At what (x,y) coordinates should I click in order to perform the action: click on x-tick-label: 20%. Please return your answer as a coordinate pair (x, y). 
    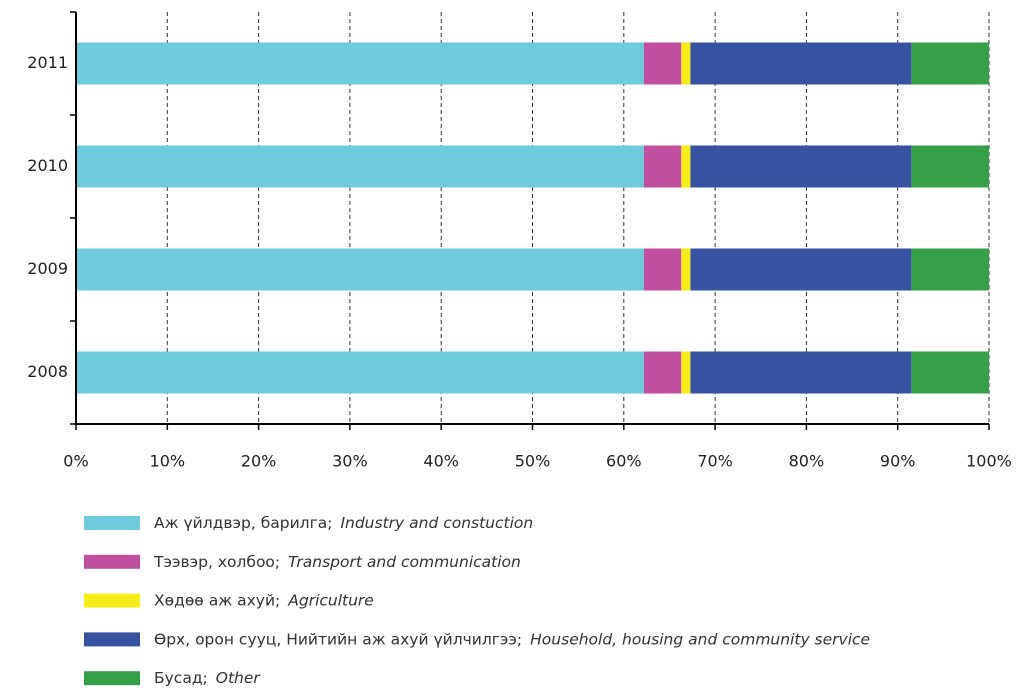
    Looking at the image, I should click on (259, 461).